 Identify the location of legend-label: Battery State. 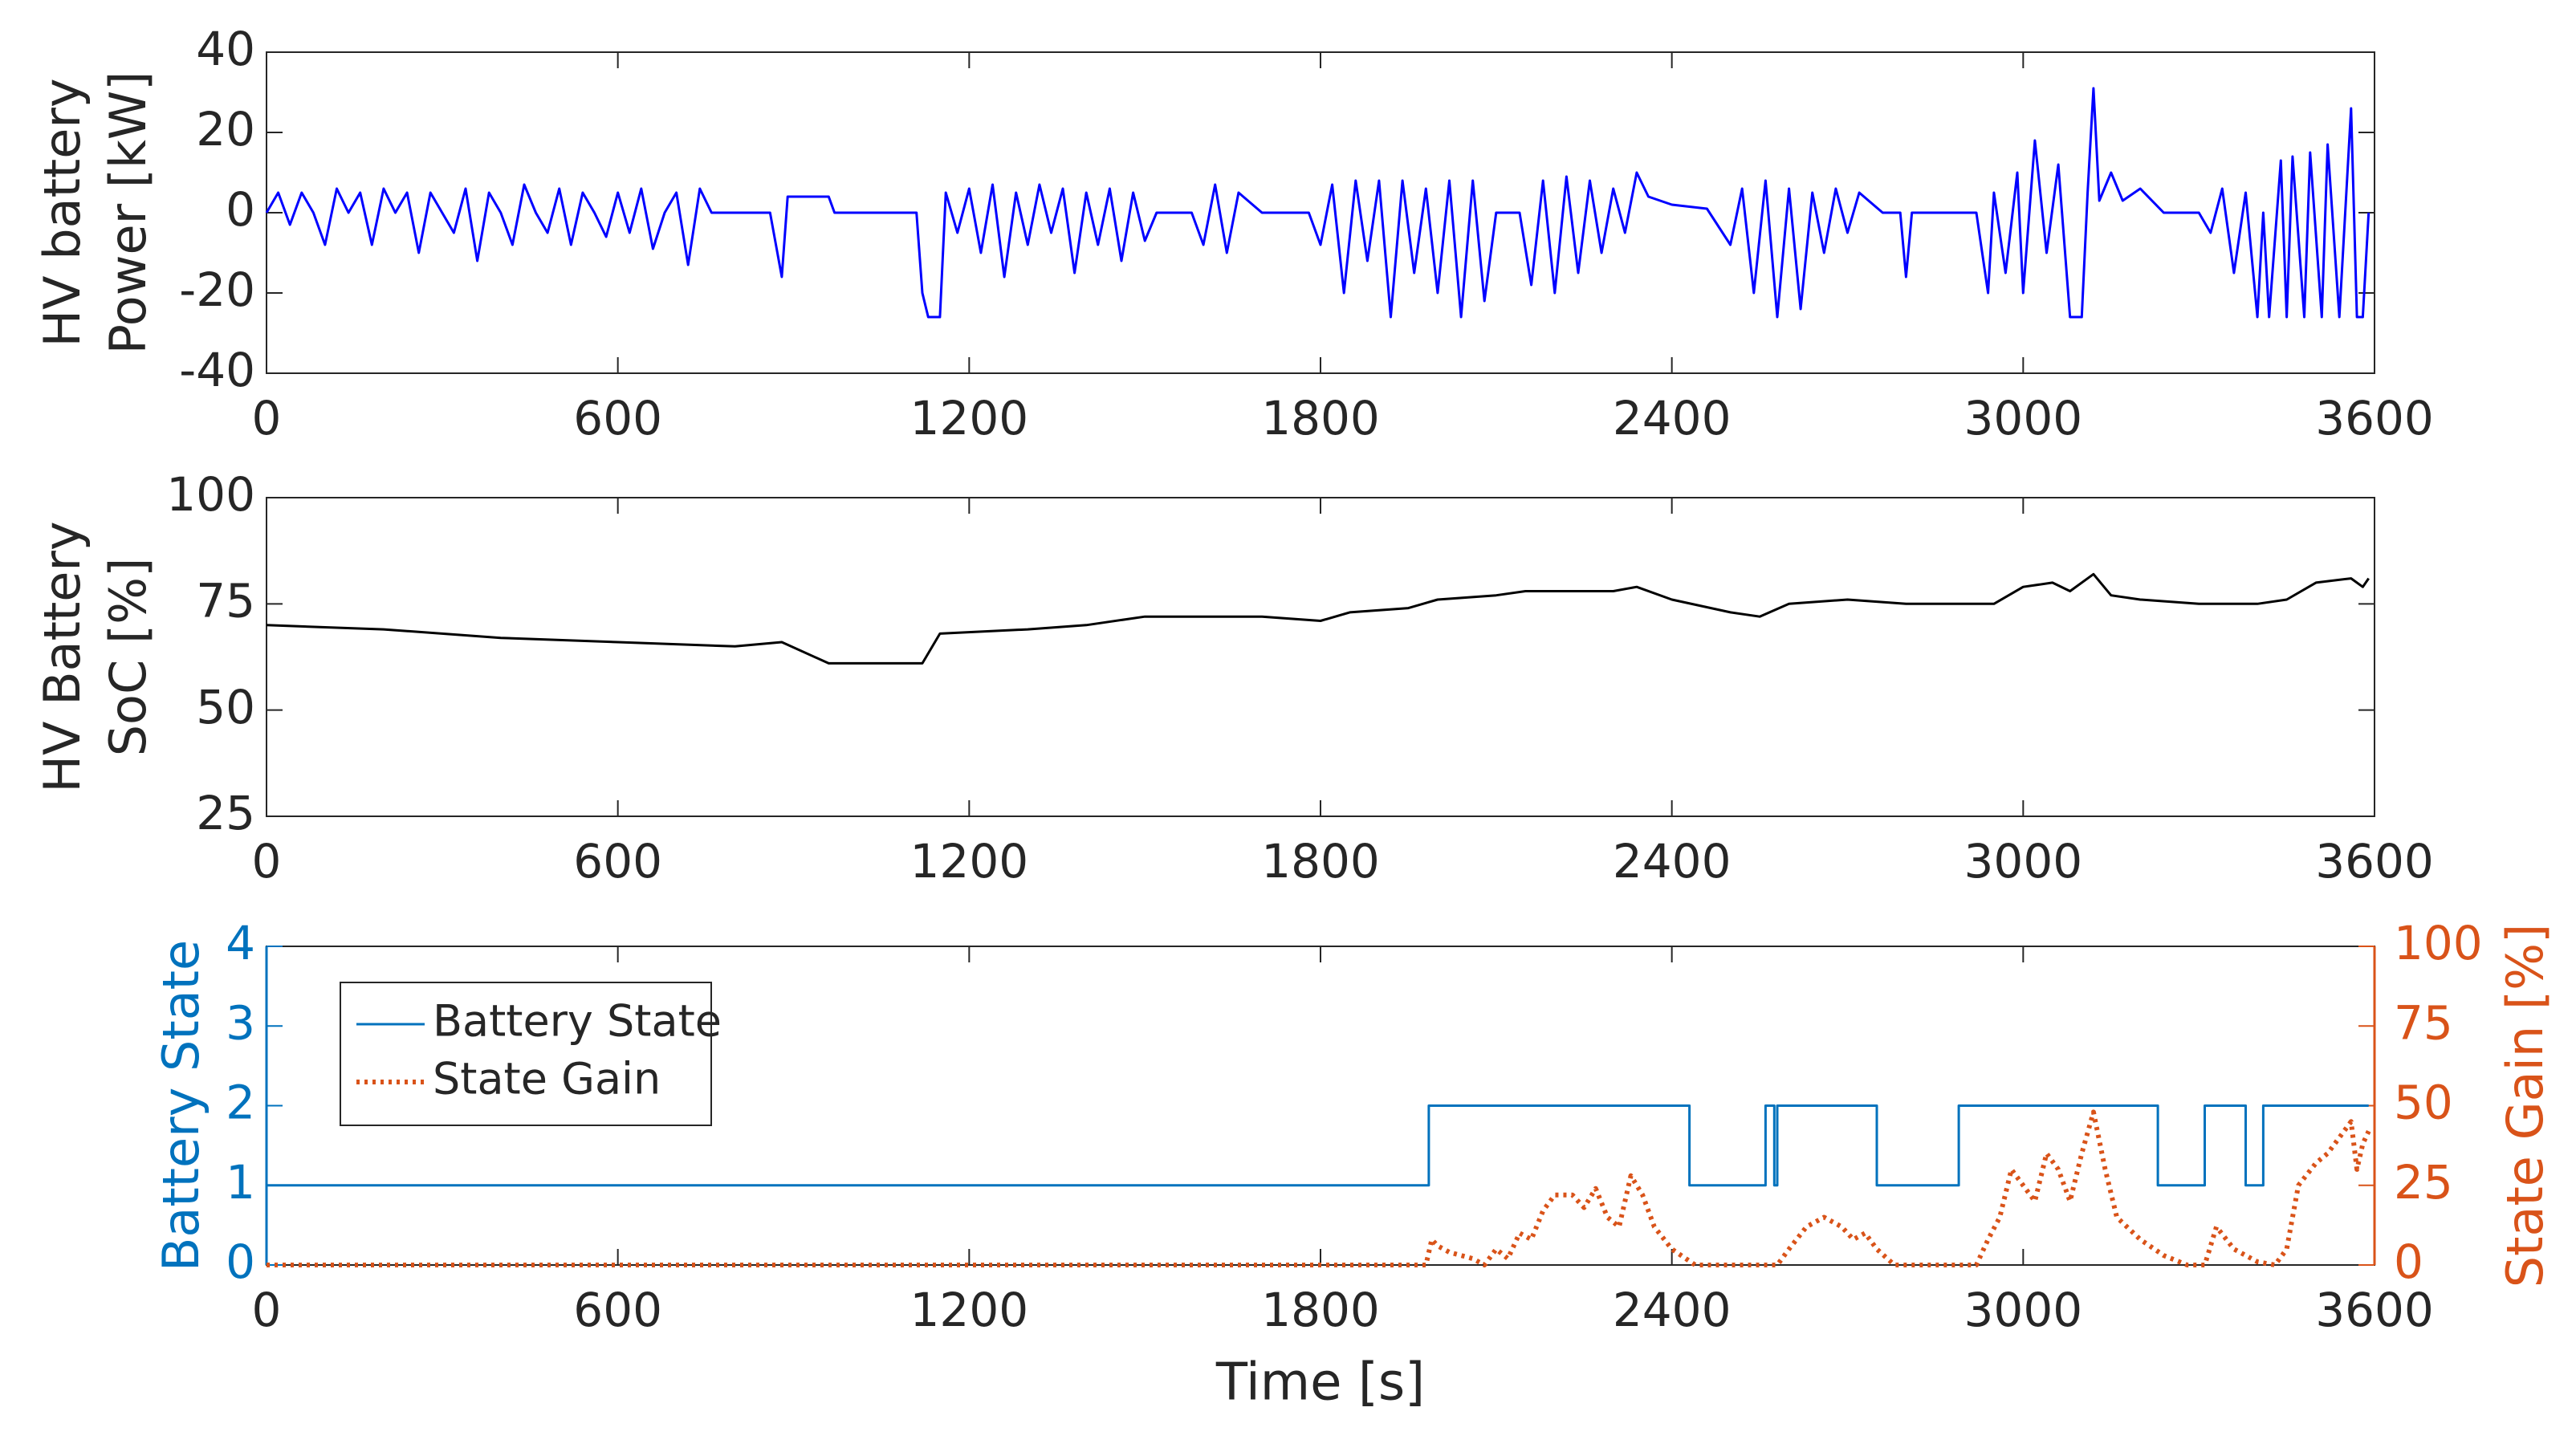
(577, 1021).